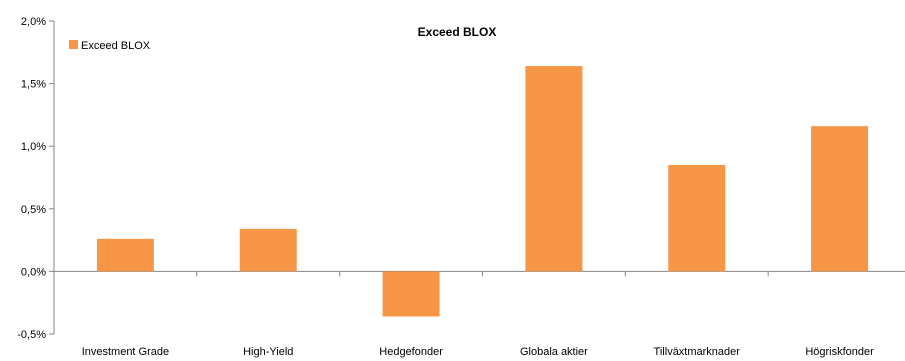 This screenshot has height=361, width=905. Describe the element at coordinates (33, 85) in the screenshot. I see `y-tick-label: 1,5%` at that location.